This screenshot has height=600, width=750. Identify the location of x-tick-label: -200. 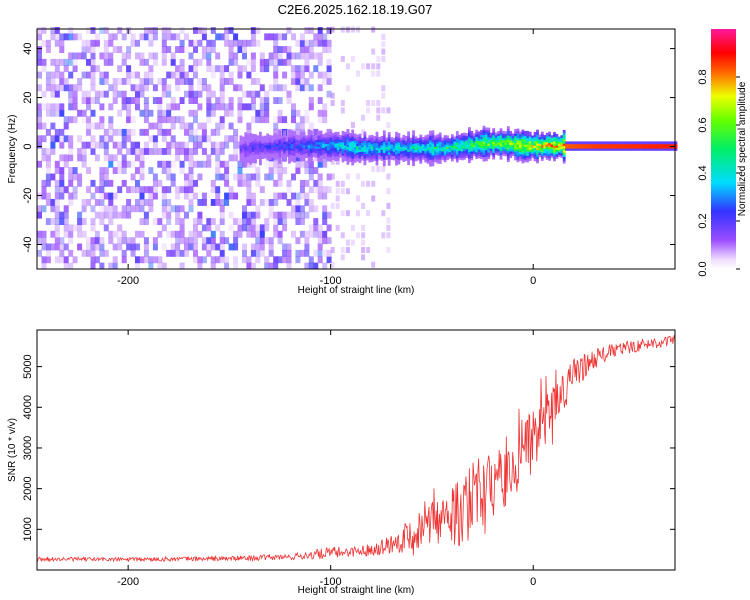
(128, 281).